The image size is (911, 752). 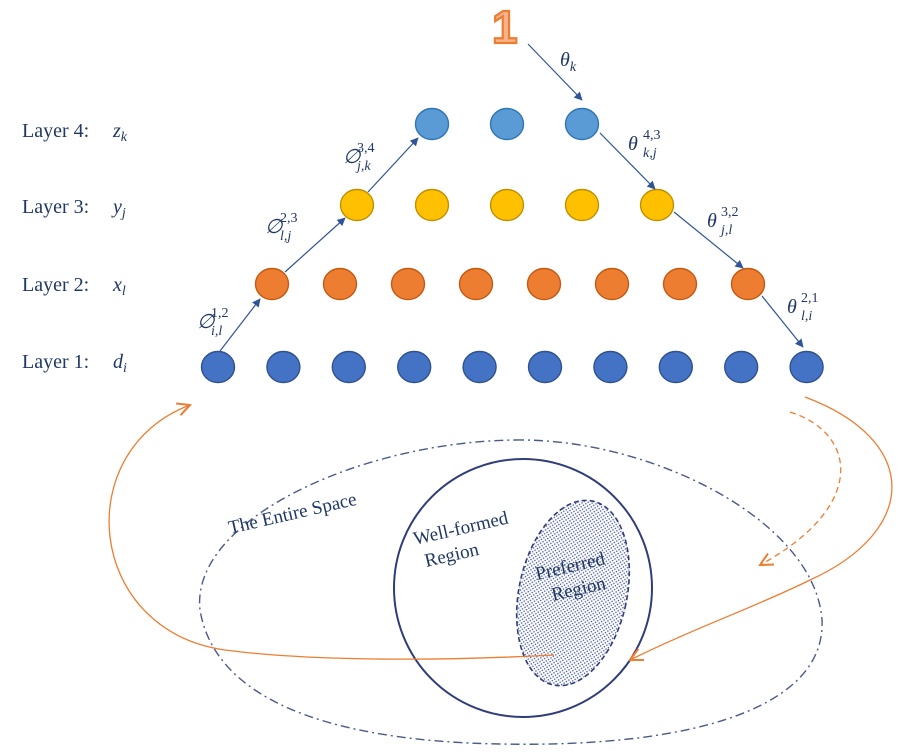 I want to click on label-phi-jk: ∅ 3,4 j,k, so click(x=359, y=157).